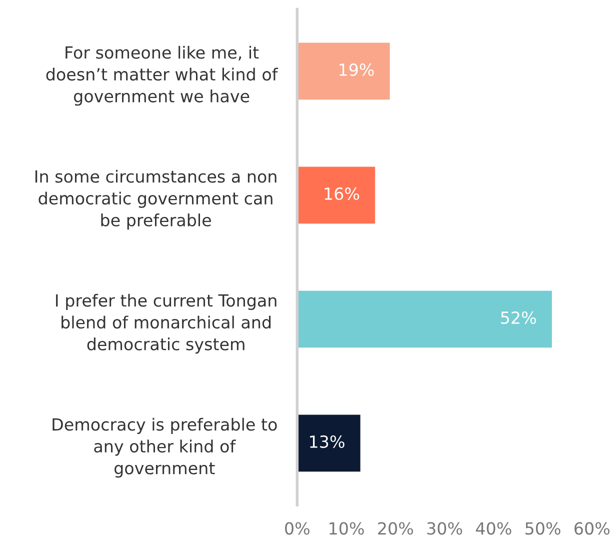  What do you see at coordinates (444, 528) in the screenshot?
I see `x-tick-label: 30%` at bounding box center [444, 528].